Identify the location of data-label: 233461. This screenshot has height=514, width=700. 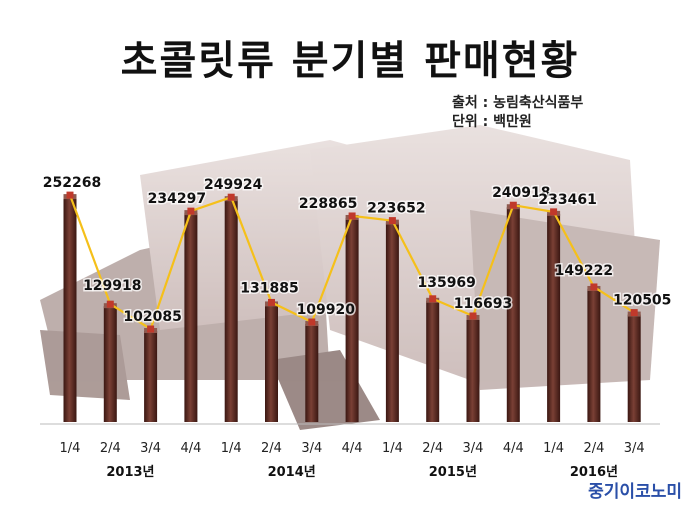
(567, 200).